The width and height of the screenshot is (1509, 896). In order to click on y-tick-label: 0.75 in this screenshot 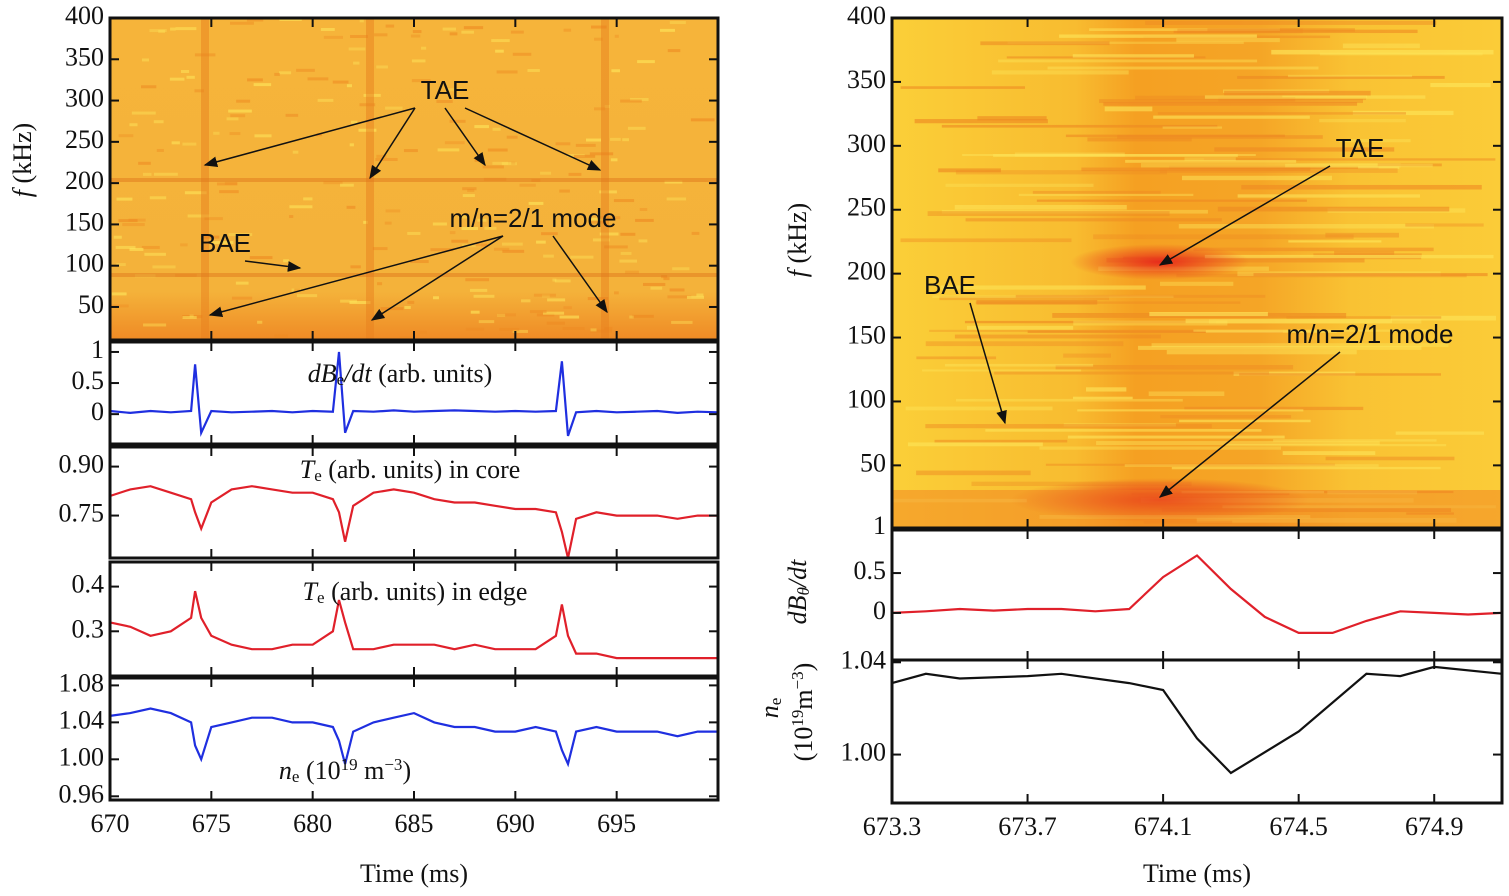, I will do `click(82, 513)`.